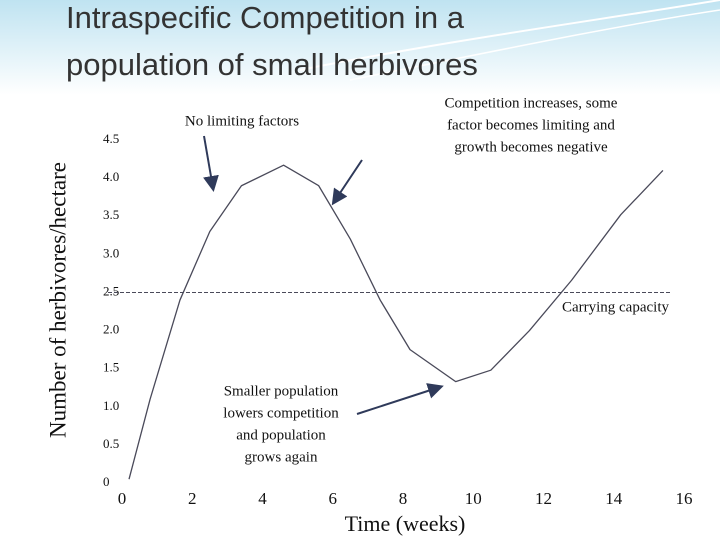 Image resolution: width=720 pixels, height=540 pixels. Describe the element at coordinates (111, 252) in the screenshot. I see `y-tick-label: 3.0` at that location.